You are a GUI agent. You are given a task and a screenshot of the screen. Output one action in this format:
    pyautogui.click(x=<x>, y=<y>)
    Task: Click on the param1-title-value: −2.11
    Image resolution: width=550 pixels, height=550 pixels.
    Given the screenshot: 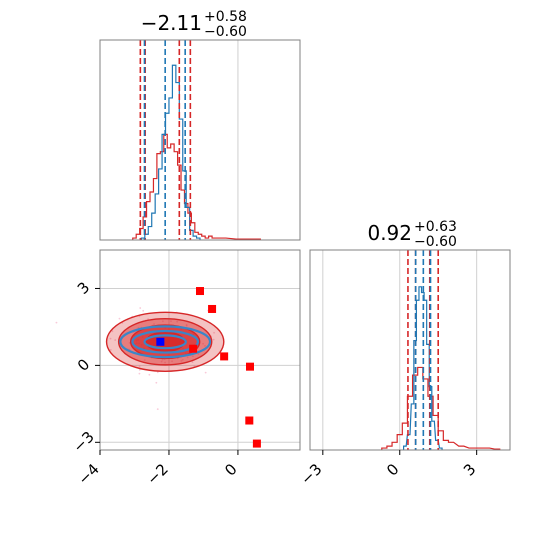 What is the action you would take?
    pyautogui.click(x=171, y=23)
    